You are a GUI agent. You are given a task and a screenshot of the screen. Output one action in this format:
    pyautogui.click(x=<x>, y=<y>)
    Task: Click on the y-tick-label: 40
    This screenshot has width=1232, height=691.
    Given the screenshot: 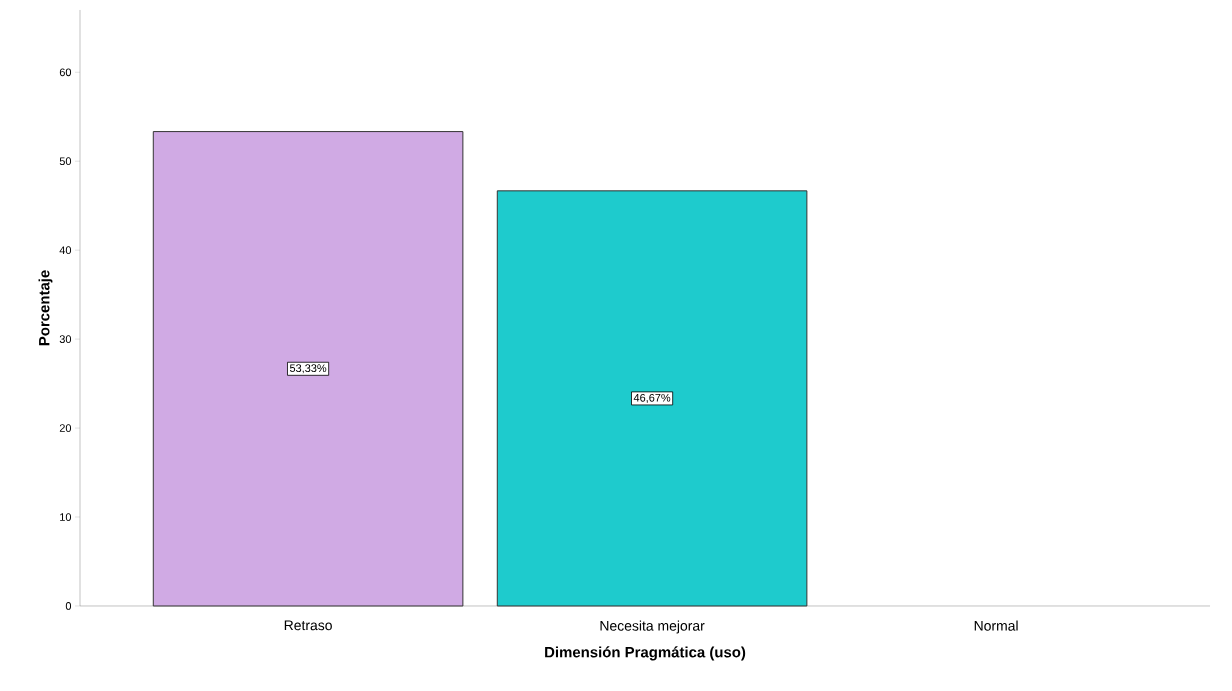 What is the action you would take?
    pyautogui.click(x=65, y=250)
    